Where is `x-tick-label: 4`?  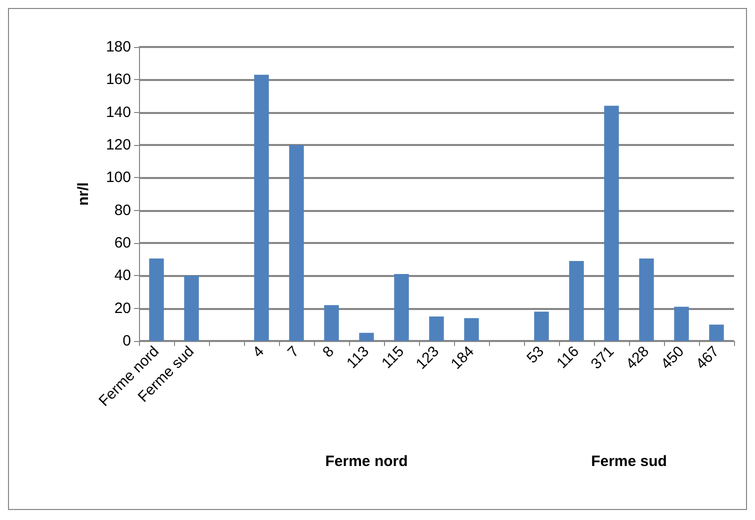 x-tick-label: 4 is located at coordinates (259, 351).